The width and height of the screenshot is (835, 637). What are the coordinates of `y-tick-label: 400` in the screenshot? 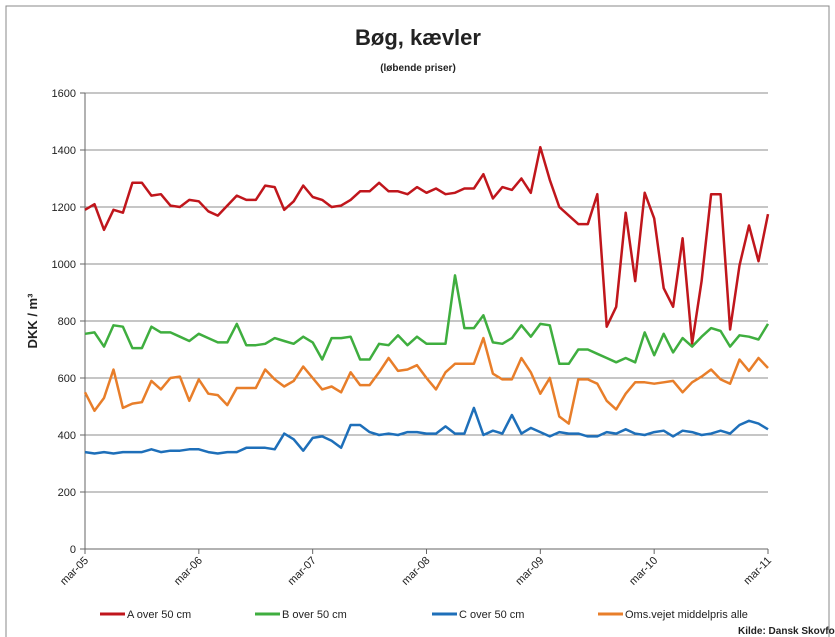 It's located at (67, 436).